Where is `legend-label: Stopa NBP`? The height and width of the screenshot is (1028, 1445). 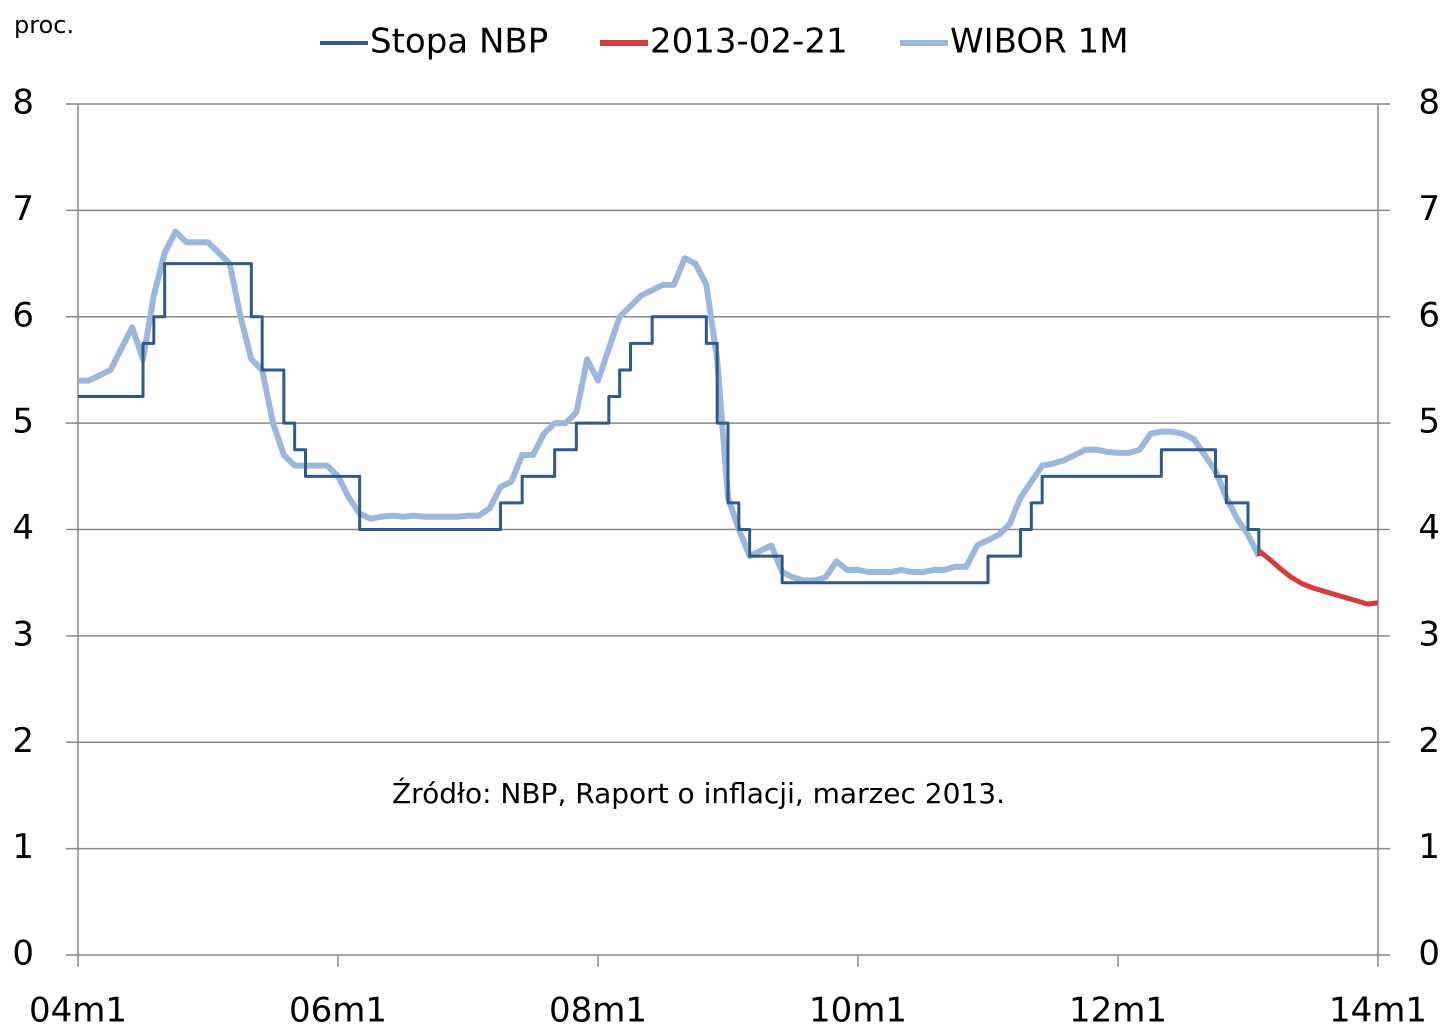 legend-label: Stopa NBP is located at coordinates (459, 42).